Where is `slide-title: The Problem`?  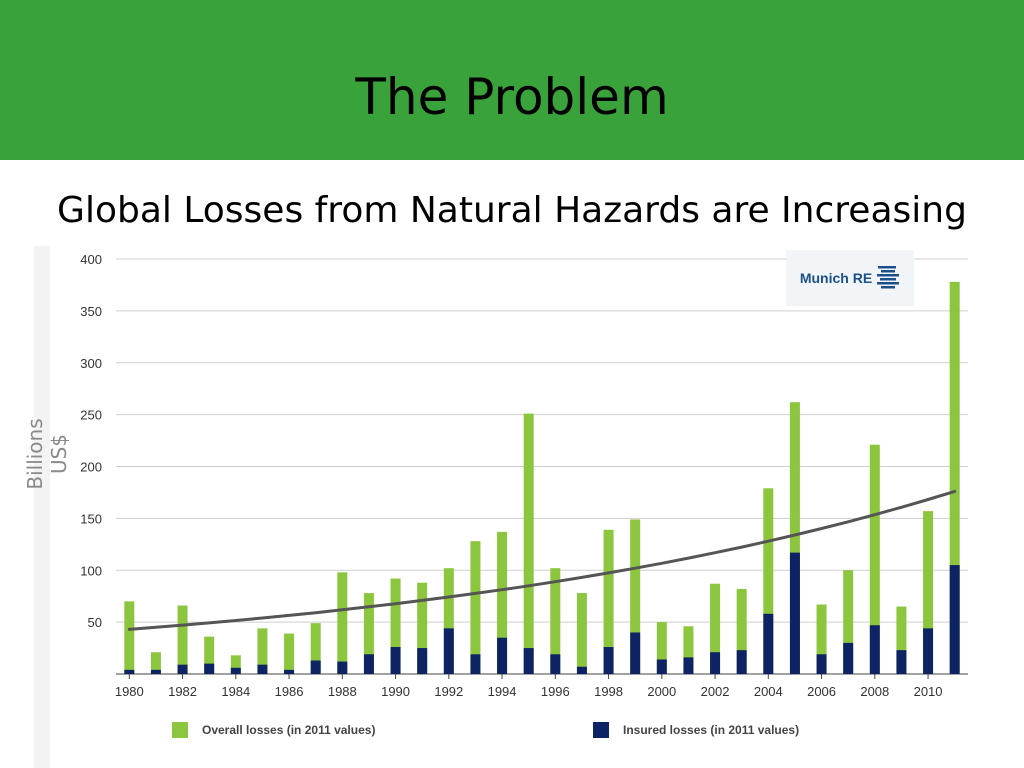 slide-title: The Problem is located at coordinates (512, 97).